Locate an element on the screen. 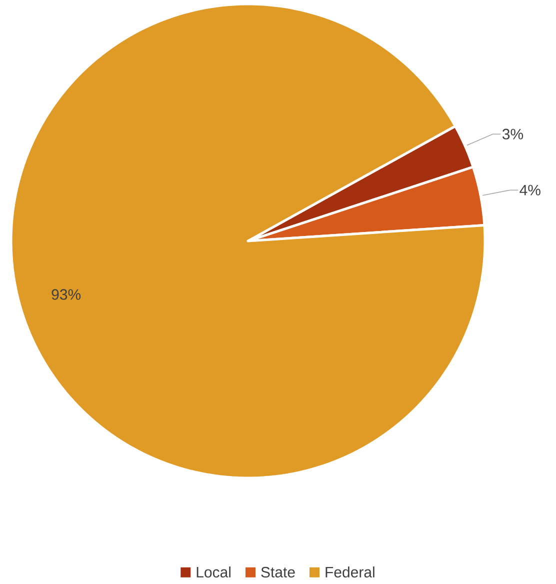 This screenshot has width=556, height=584. slice-label: Federal is located at coordinates (350, 572).